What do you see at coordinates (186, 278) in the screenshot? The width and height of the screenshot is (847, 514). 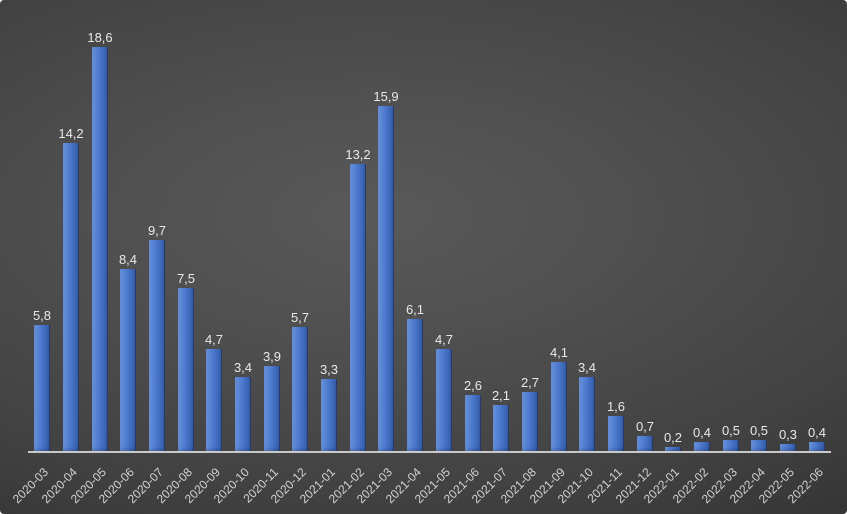 I see `value-label-2020-08: 7,5` at bounding box center [186, 278].